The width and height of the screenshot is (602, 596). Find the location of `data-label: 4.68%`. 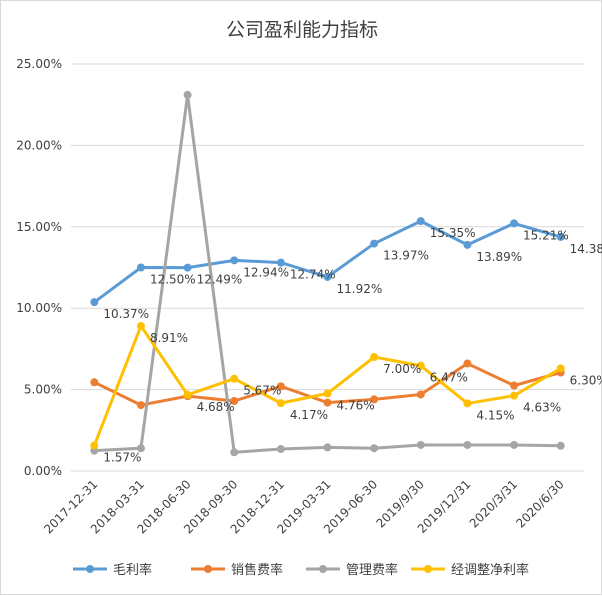

data-label: 4.68% is located at coordinates (216, 407).